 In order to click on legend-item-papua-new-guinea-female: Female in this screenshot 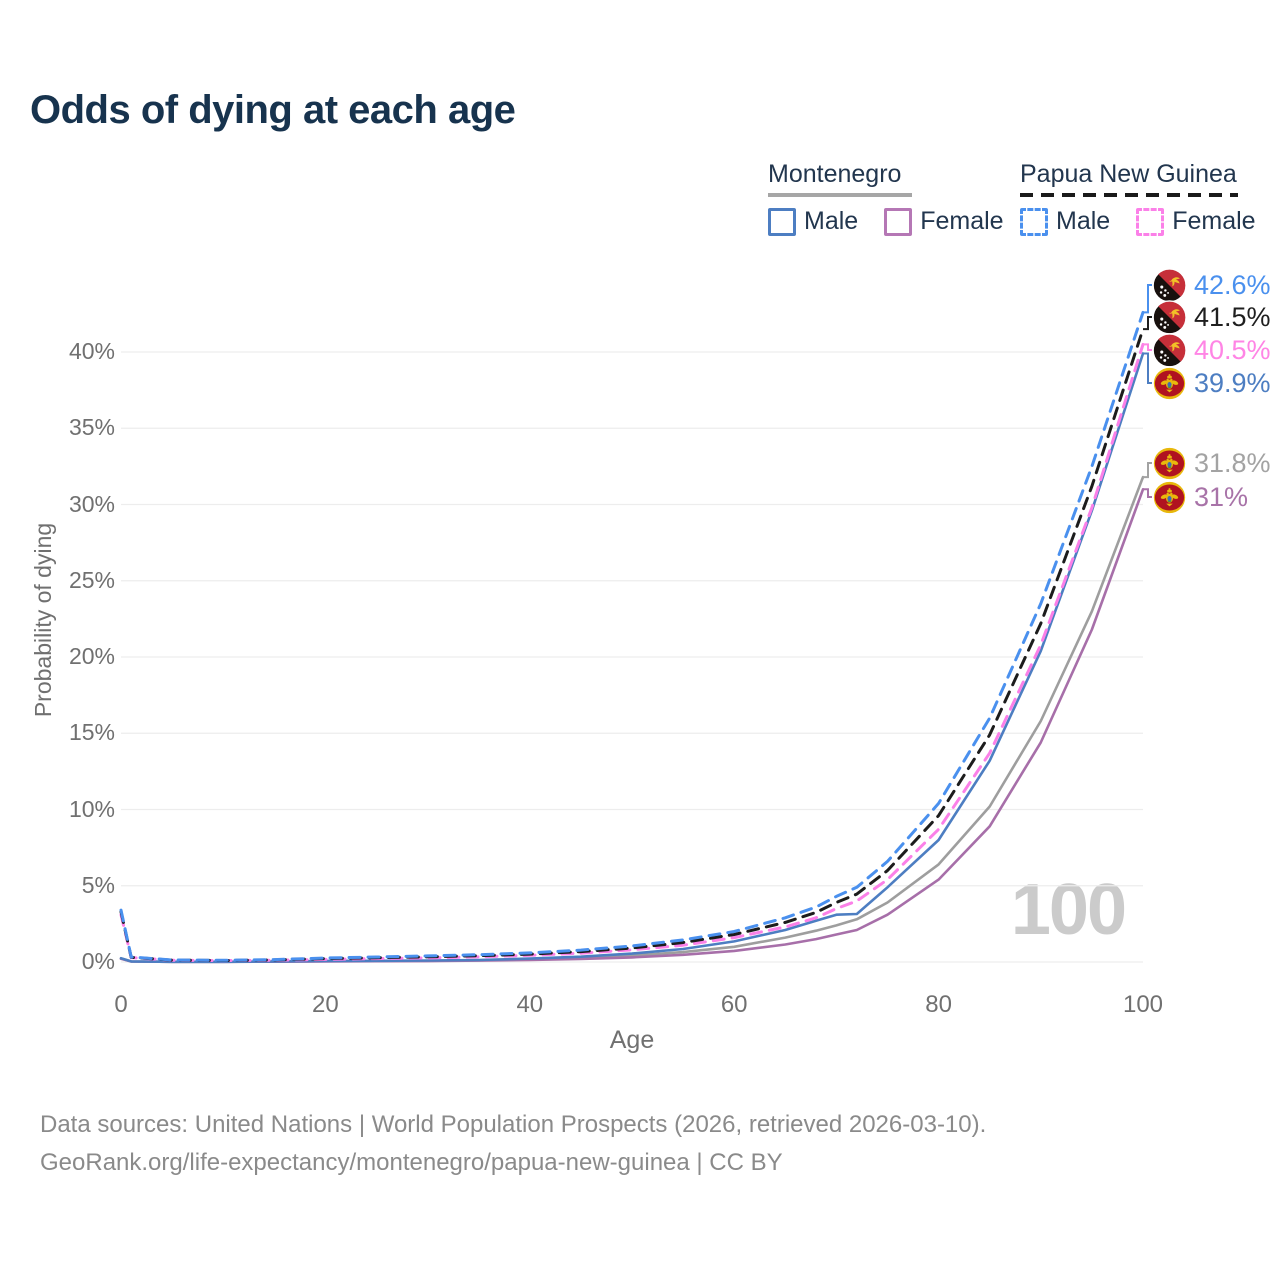, I will do `click(1196, 221)`.